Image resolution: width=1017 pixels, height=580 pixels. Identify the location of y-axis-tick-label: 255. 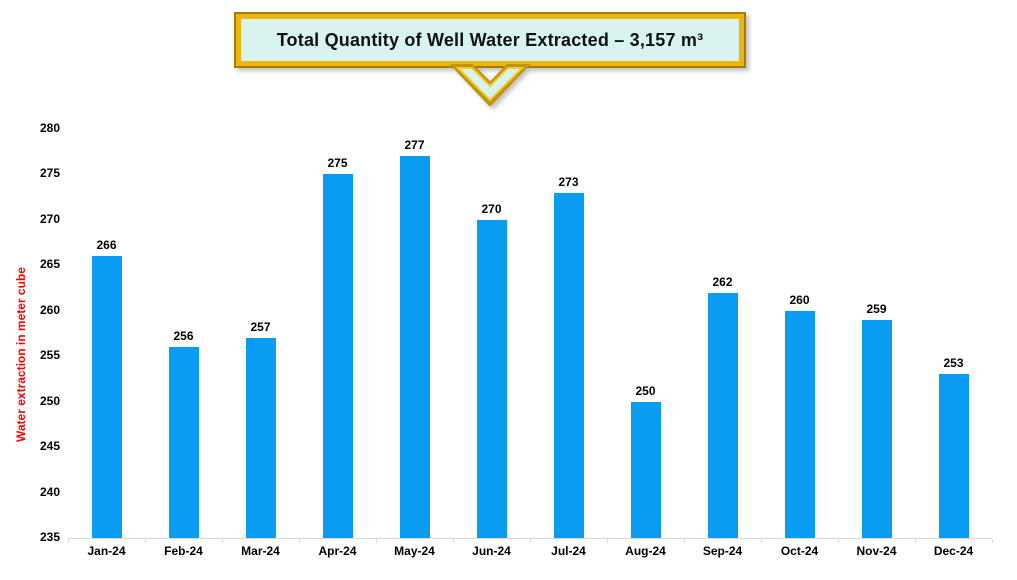
(49, 355).